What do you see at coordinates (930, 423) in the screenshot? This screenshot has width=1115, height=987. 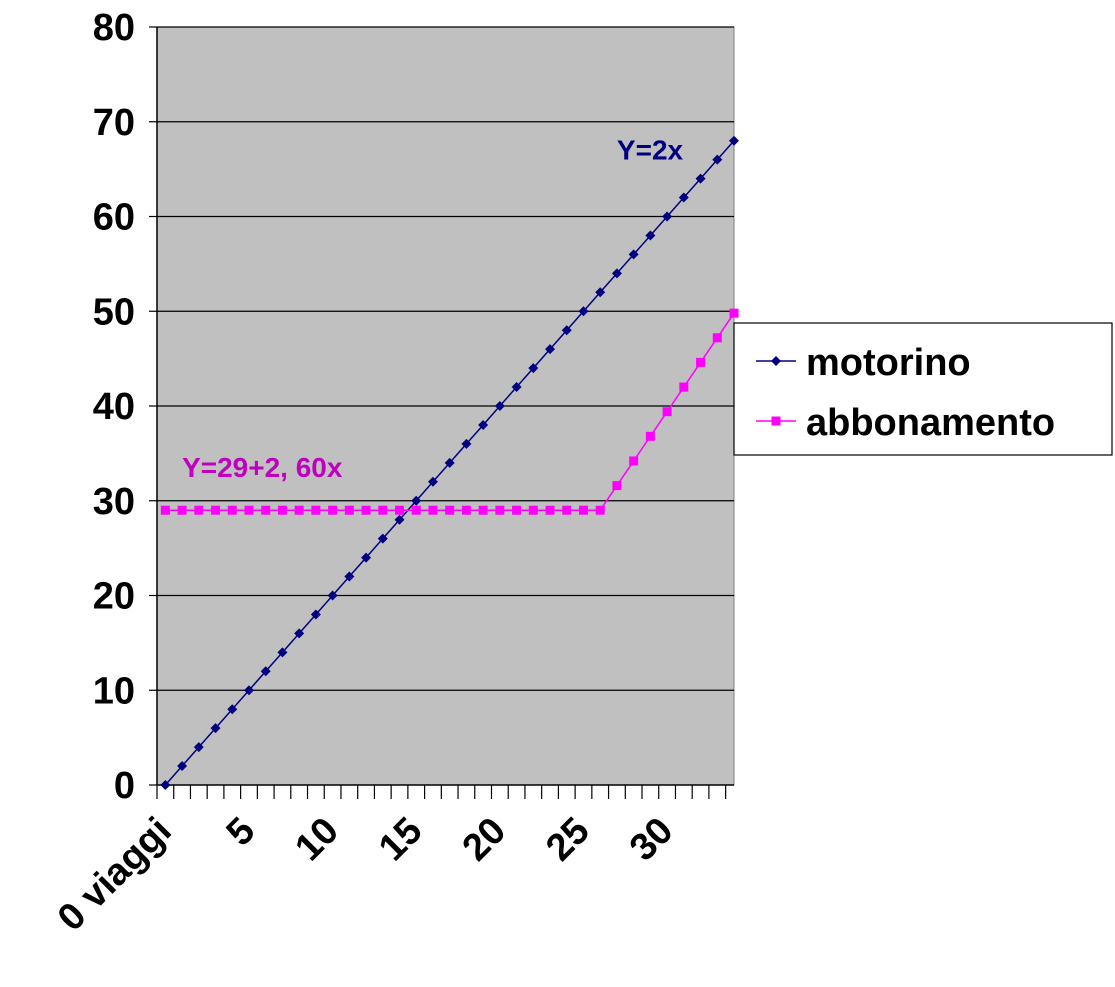 I see `legend-label-abbonamento: abbonamento` at bounding box center [930, 423].